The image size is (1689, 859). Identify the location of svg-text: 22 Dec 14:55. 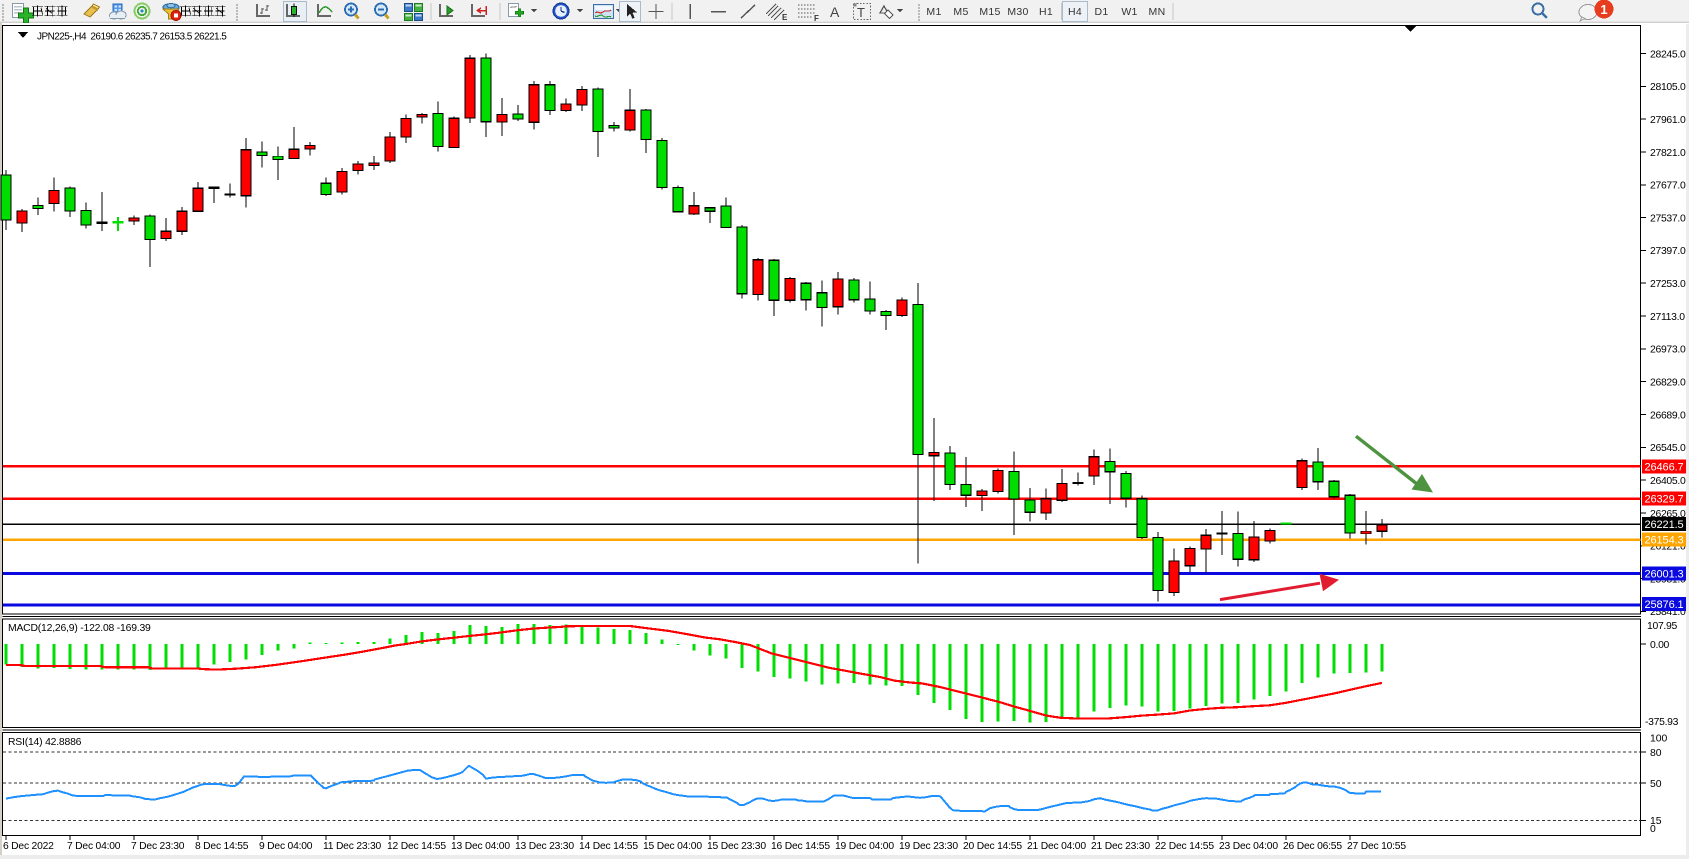
(1184, 846).